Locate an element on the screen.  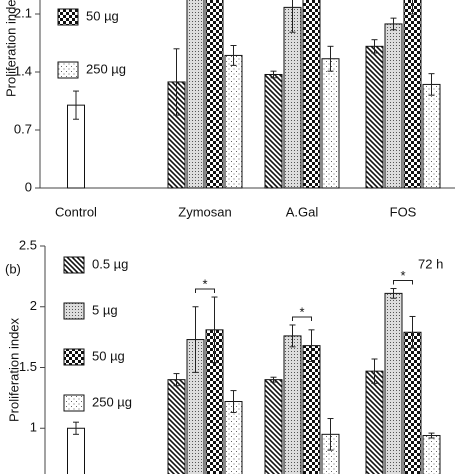
x-tick-label: Control is located at coordinates (76, 211).